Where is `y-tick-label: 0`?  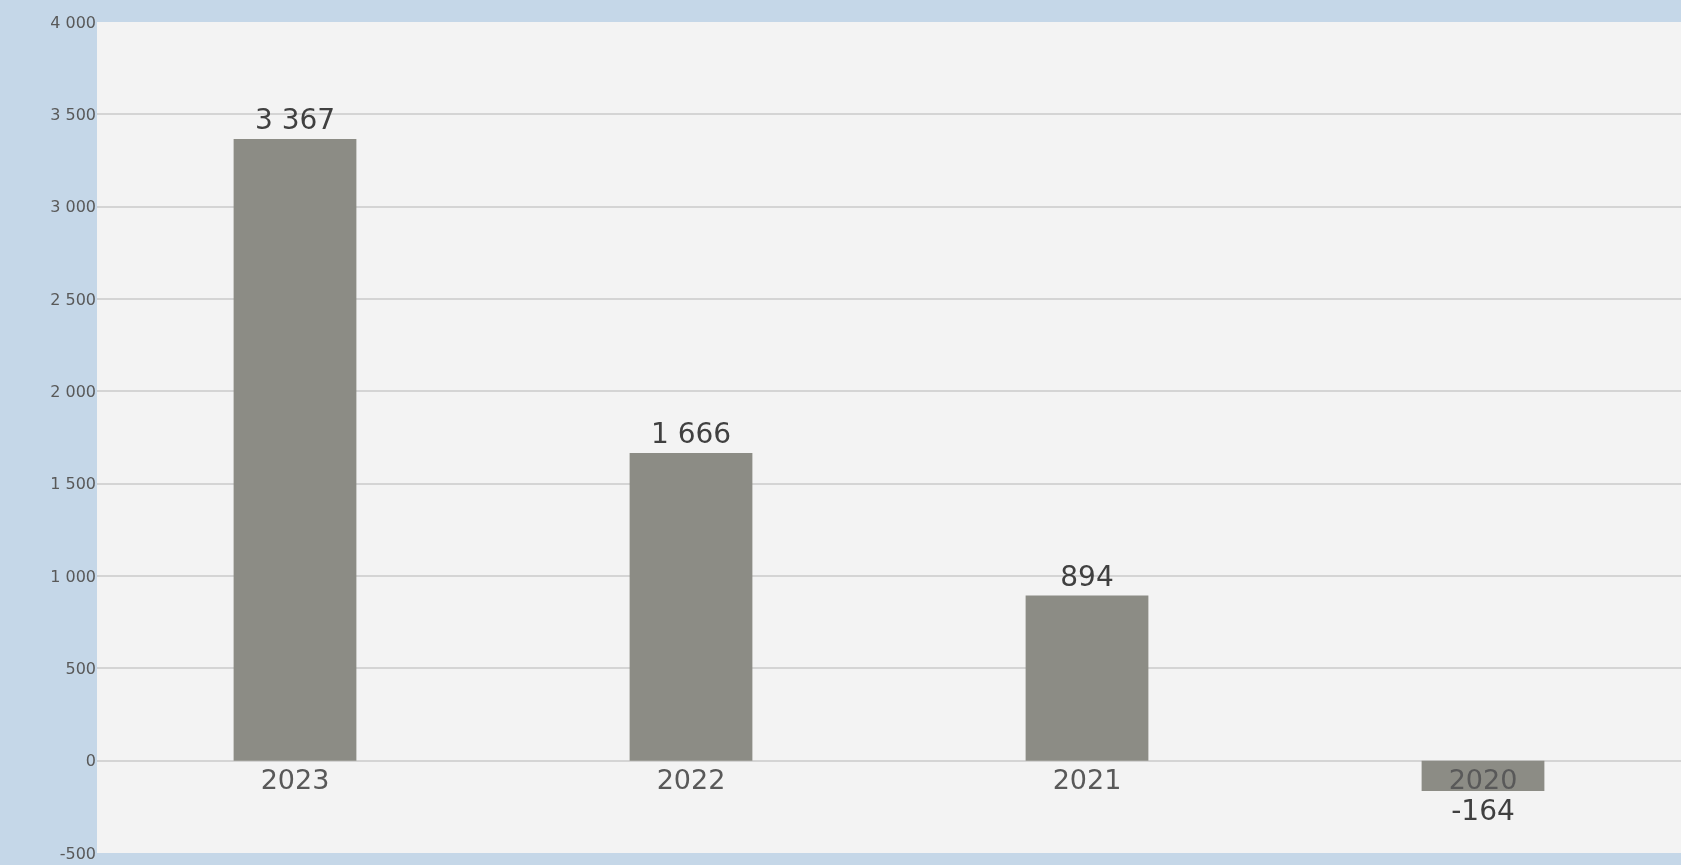 y-tick-label: 0 is located at coordinates (90, 761).